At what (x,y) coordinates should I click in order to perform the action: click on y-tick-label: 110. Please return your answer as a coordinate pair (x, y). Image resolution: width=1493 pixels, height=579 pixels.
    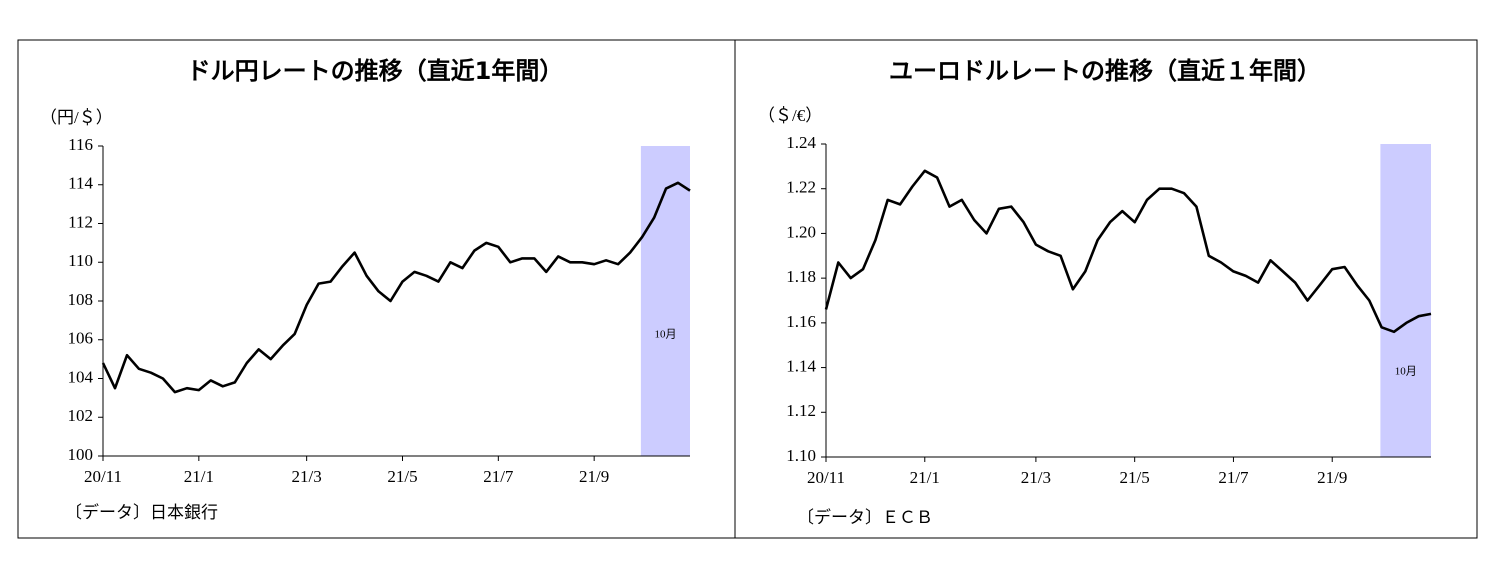
    Looking at the image, I should click on (80, 260).